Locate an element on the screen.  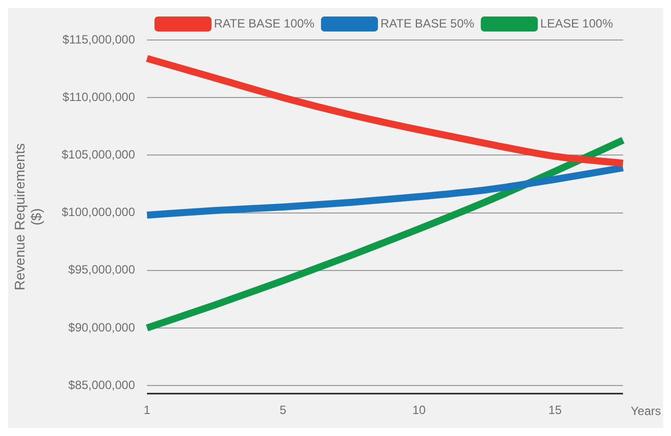
x-axis-title: Years is located at coordinates (645, 411).